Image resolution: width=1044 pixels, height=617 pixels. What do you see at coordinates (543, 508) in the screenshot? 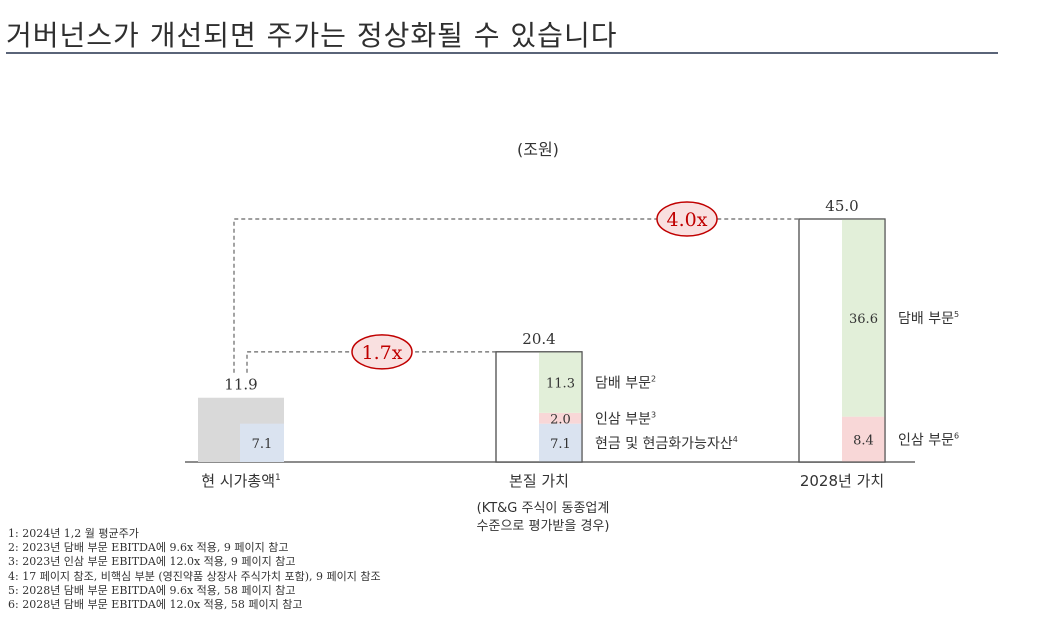
I see `category-sublabel: (KT&G 주식이 동종업계` at bounding box center [543, 508].